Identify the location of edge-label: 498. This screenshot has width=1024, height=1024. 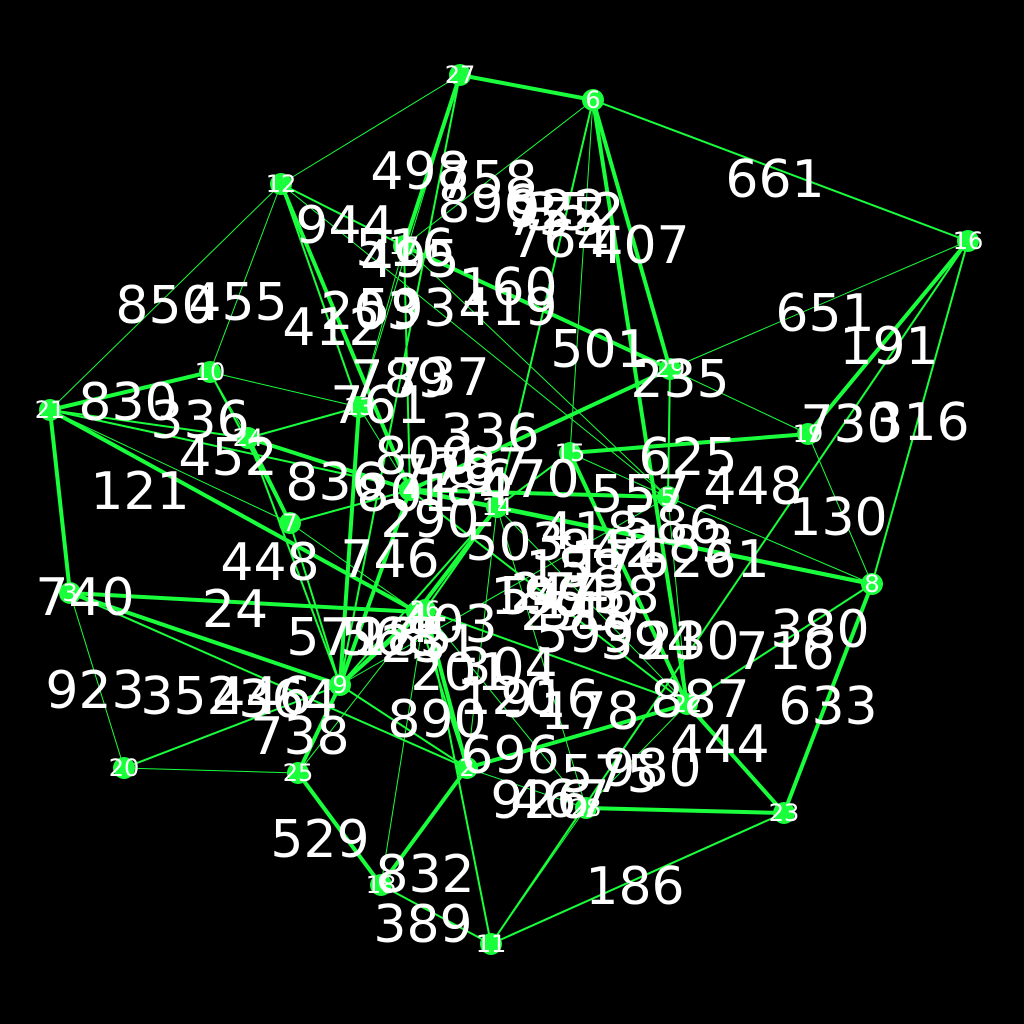
(419, 172).